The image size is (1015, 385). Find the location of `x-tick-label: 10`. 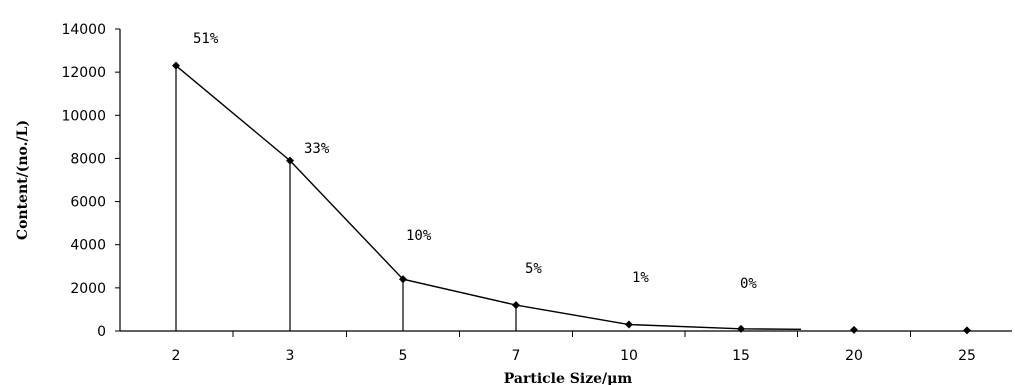

x-tick-label: 10 is located at coordinates (629, 356).